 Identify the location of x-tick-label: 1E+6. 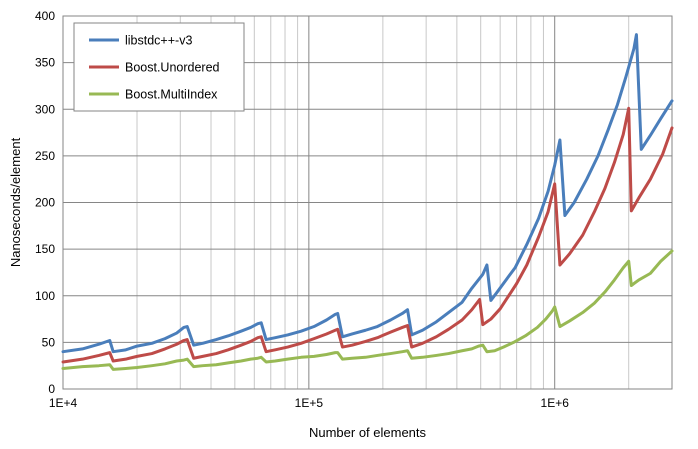
(555, 403).